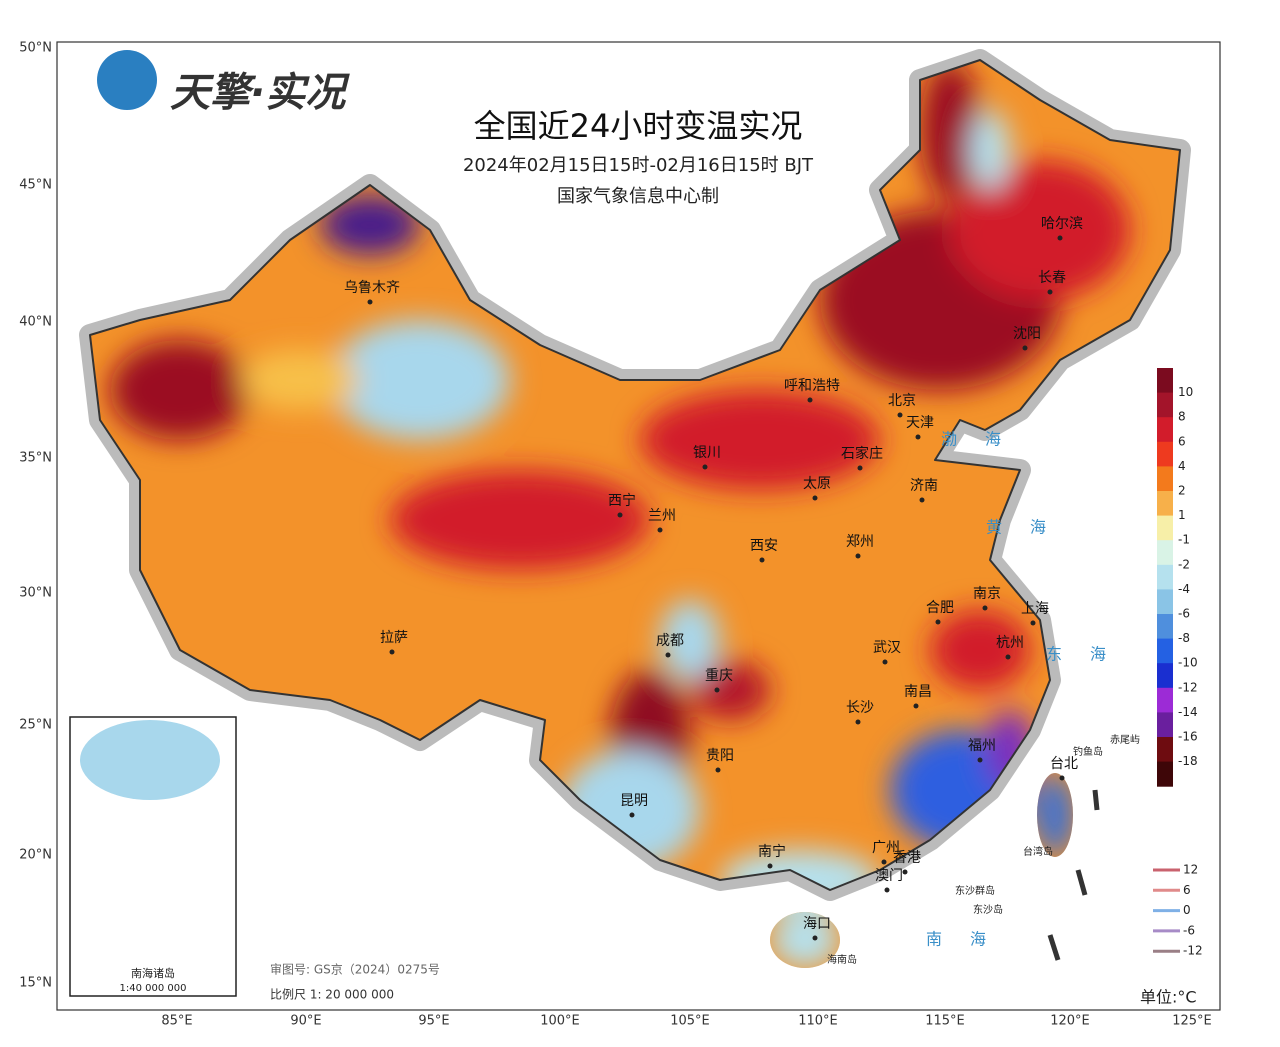 Image resolution: width=1280 pixels, height=1047 pixels. Describe the element at coordinates (924, 486) in the screenshot. I see `city-label: 济南` at that location.